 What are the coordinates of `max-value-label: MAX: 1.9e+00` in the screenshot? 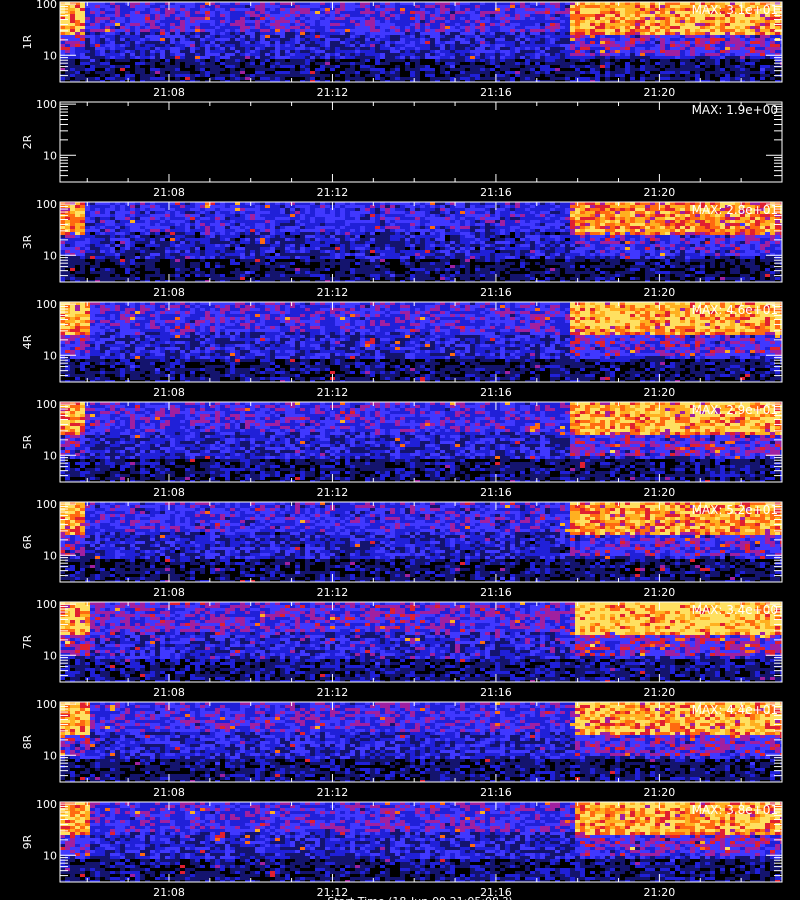 It's located at (735, 110).